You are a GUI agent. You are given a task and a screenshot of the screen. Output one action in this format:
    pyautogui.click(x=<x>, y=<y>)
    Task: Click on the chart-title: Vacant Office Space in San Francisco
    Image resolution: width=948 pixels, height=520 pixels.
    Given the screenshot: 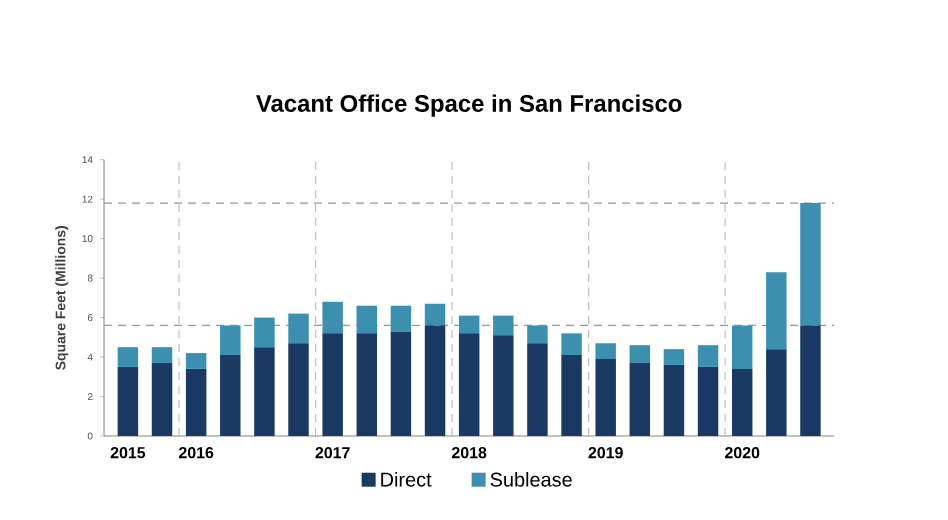 What is the action you would take?
    pyautogui.click(x=469, y=105)
    